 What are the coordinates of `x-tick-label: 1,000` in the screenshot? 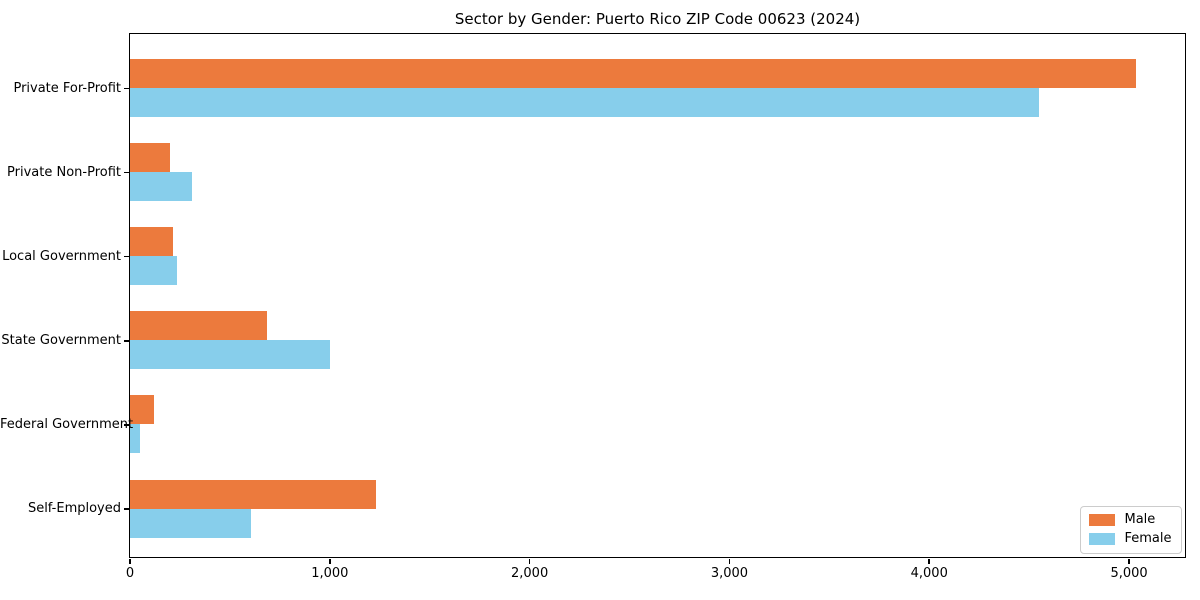 It's located at (330, 573).